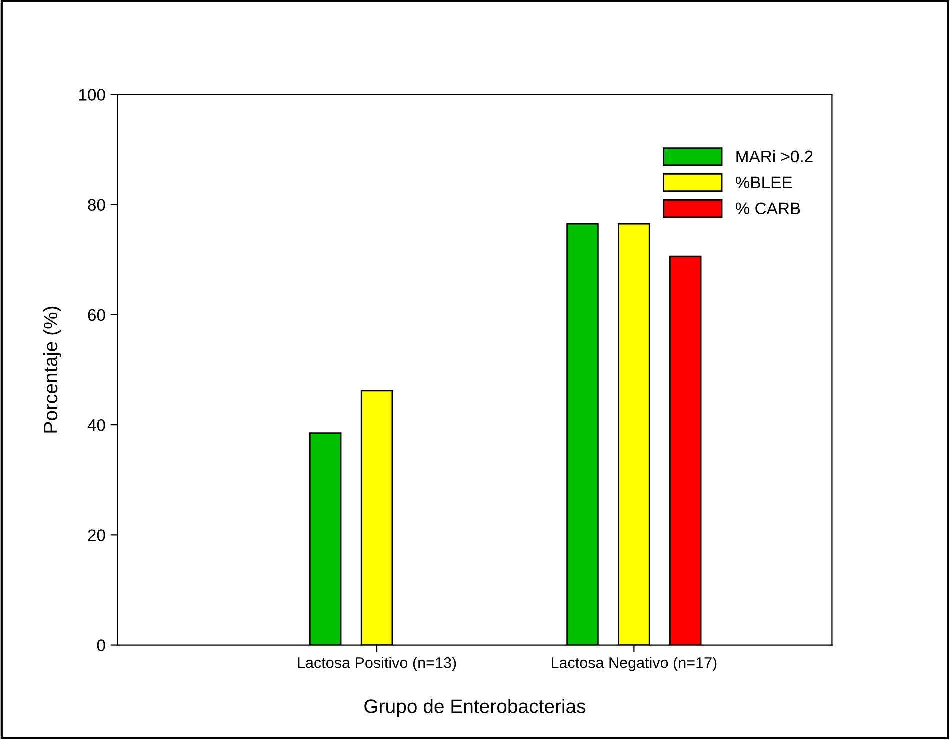 The width and height of the screenshot is (950, 740). Describe the element at coordinates (52, 369) in the screenshot. I see `y-axis-title: Porcentaje (%)` at that location.